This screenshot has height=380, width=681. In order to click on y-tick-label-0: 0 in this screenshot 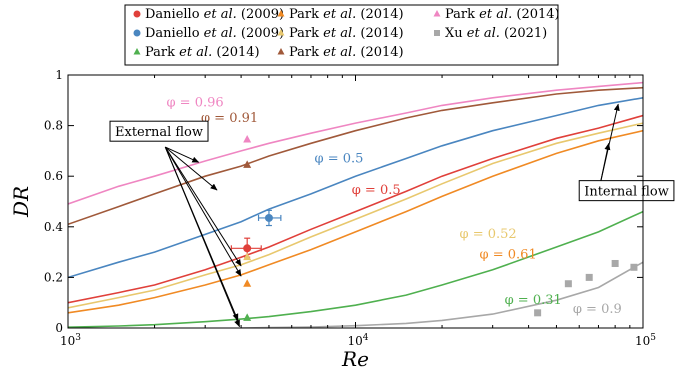, I will do `click(59, 328)`.